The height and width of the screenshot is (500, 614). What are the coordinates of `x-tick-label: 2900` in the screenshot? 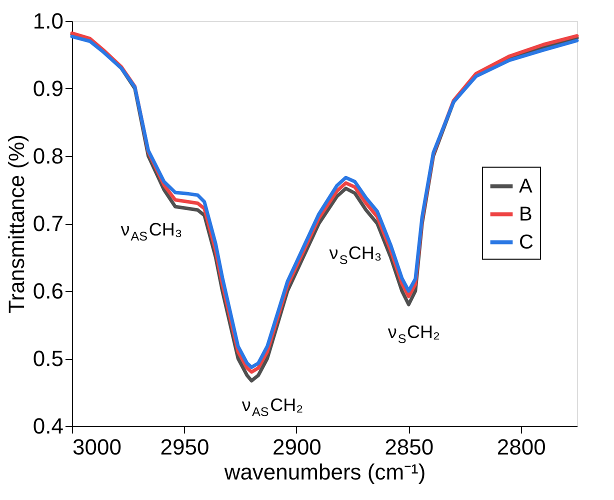 It's located at (297, 447).